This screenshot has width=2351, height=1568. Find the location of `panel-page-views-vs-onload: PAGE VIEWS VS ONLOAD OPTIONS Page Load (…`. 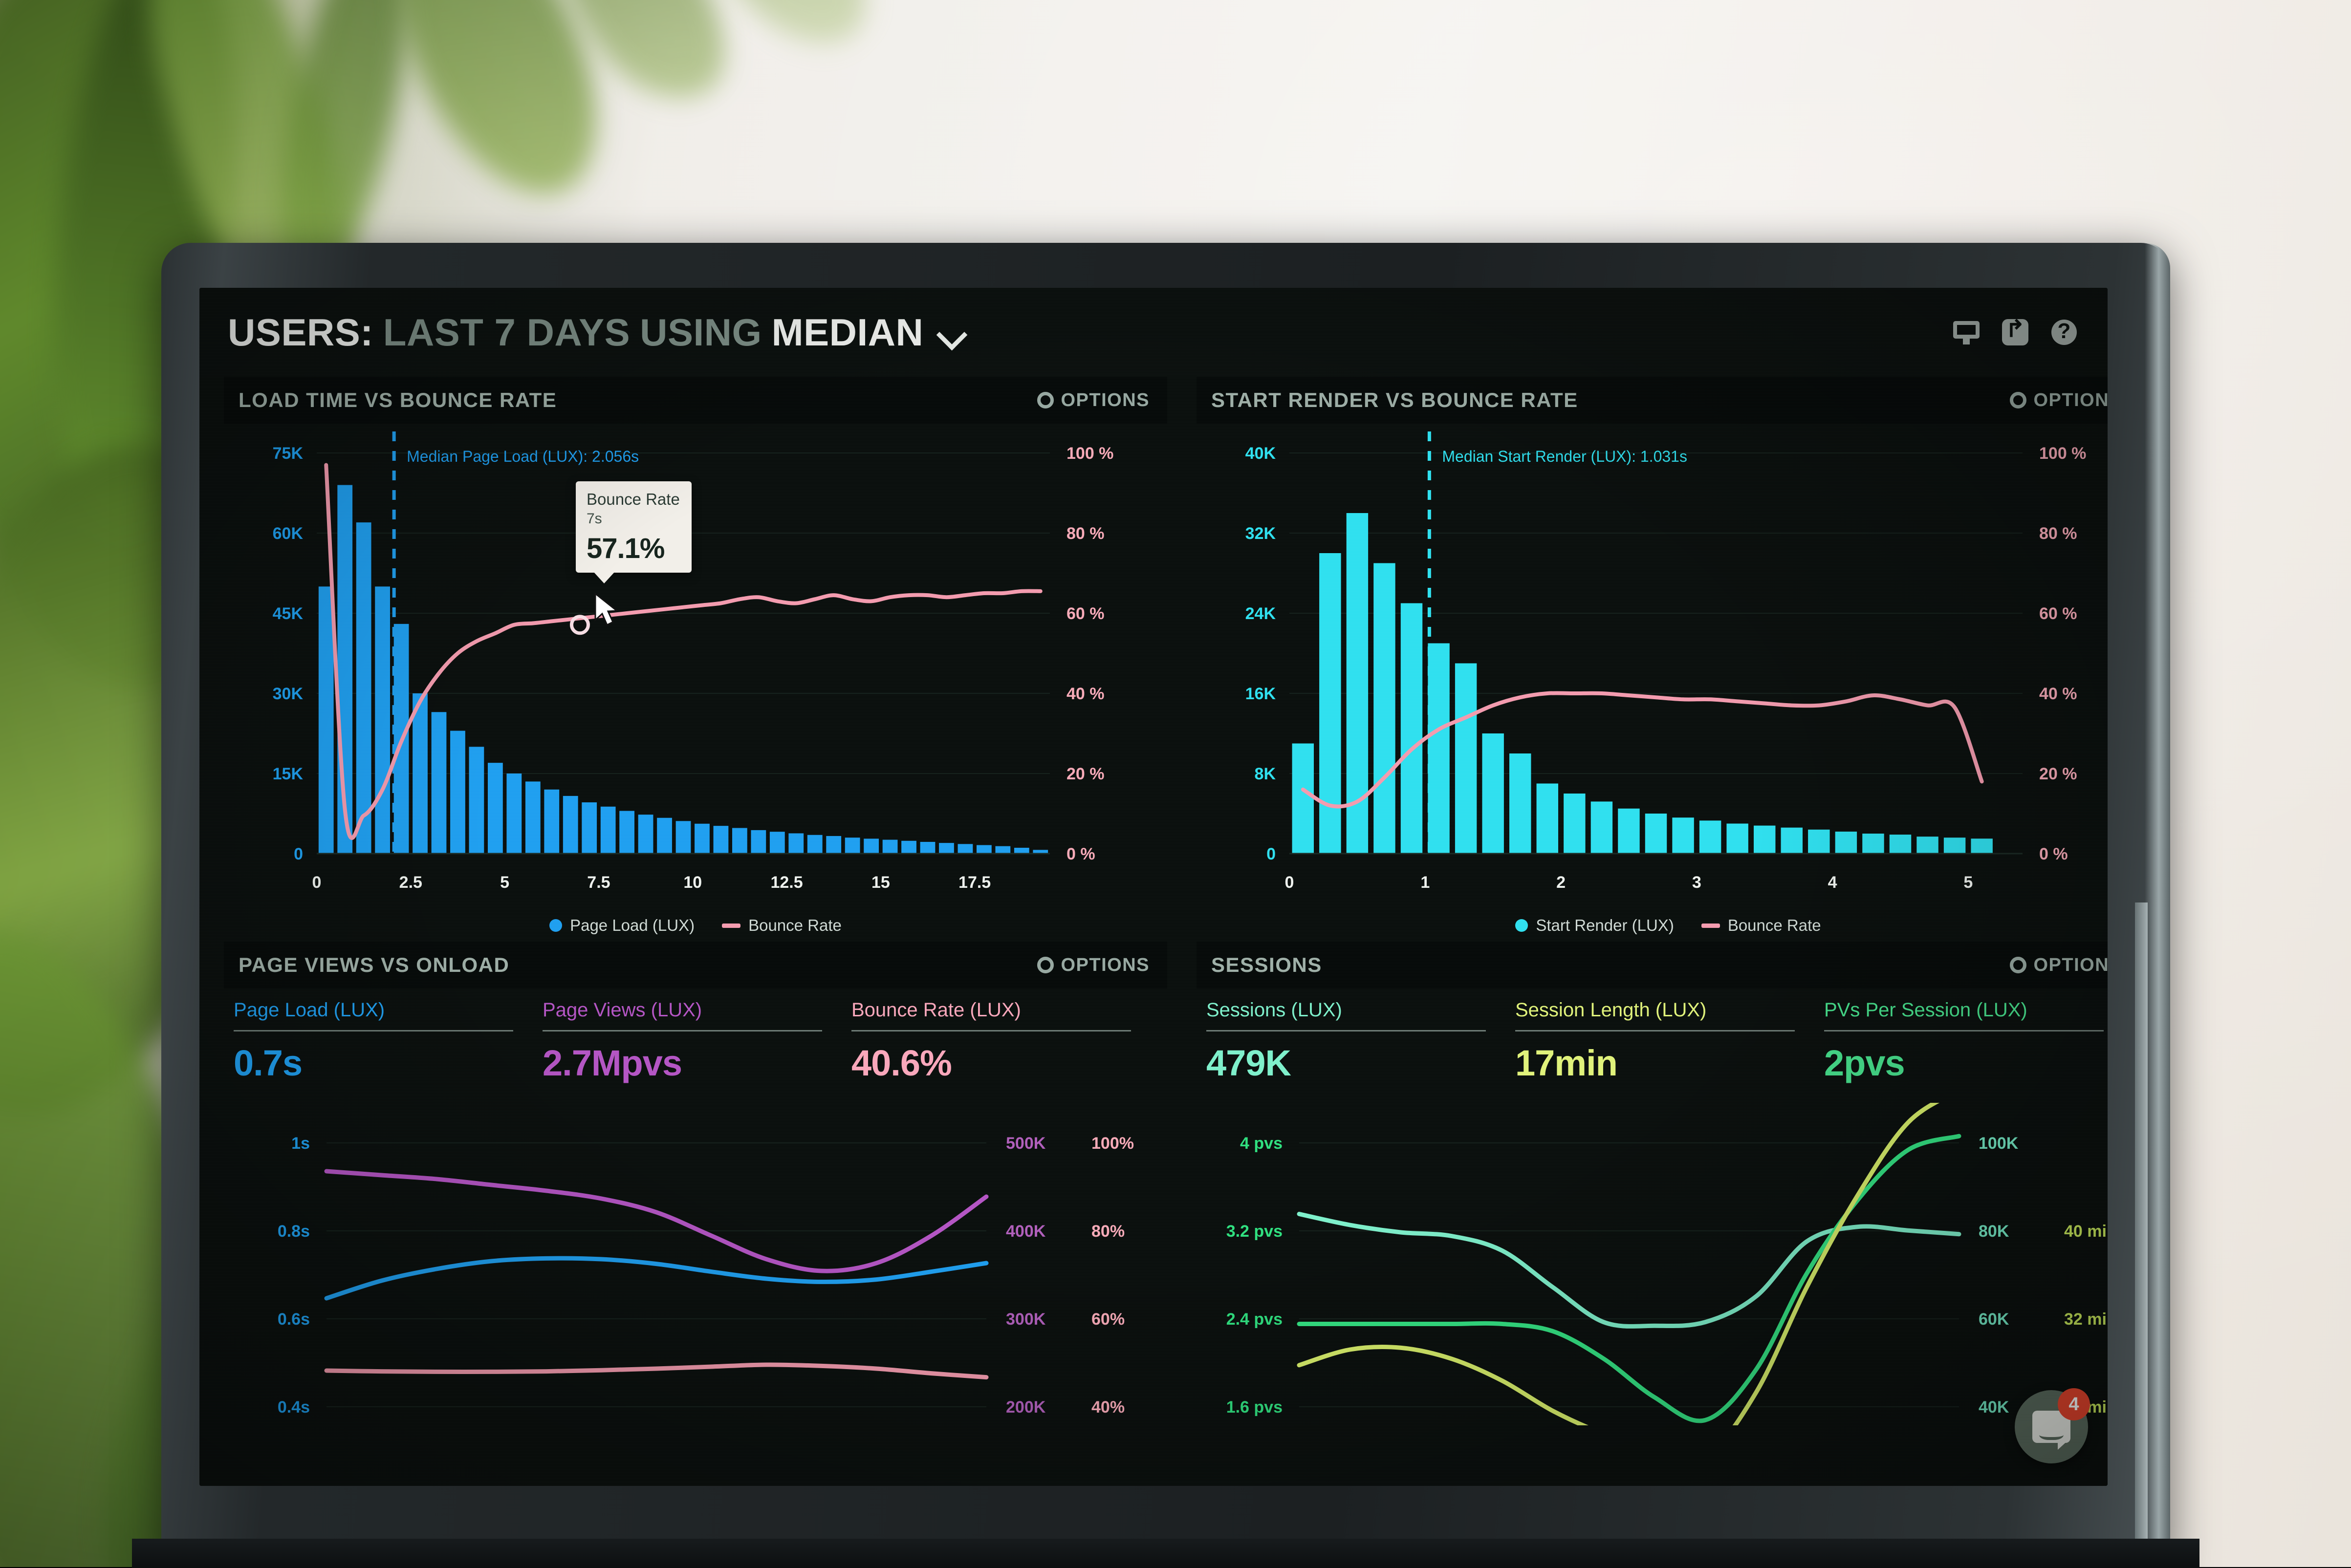

panel-page-views-vs-onload: PAGE VIEWS VS ONLOAD OPTIONS Page Load (… is located at coordinates (696, 1214).